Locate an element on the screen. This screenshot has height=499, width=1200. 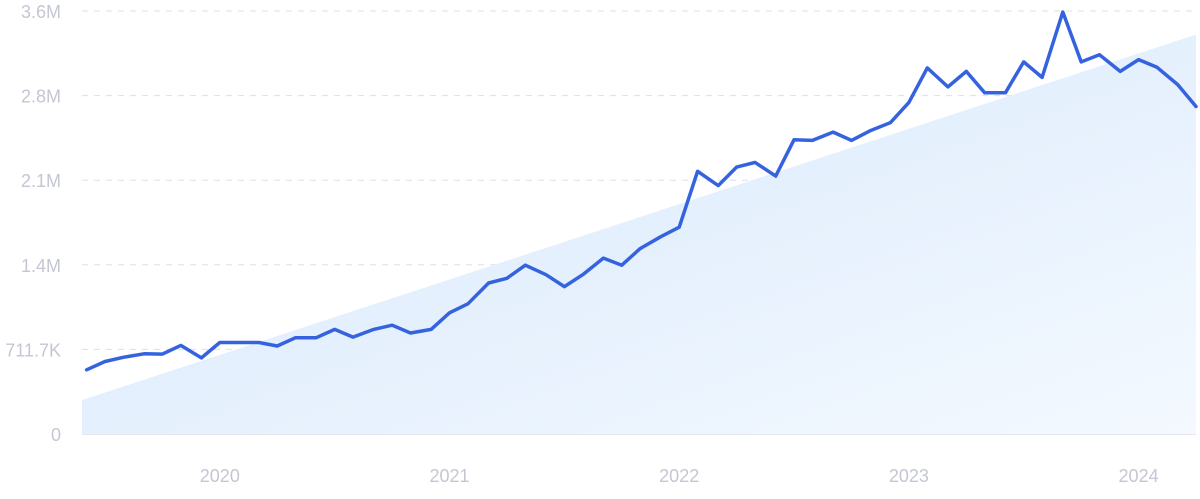
x-tick-label: 2024 is located at coordinates (1139, 476).